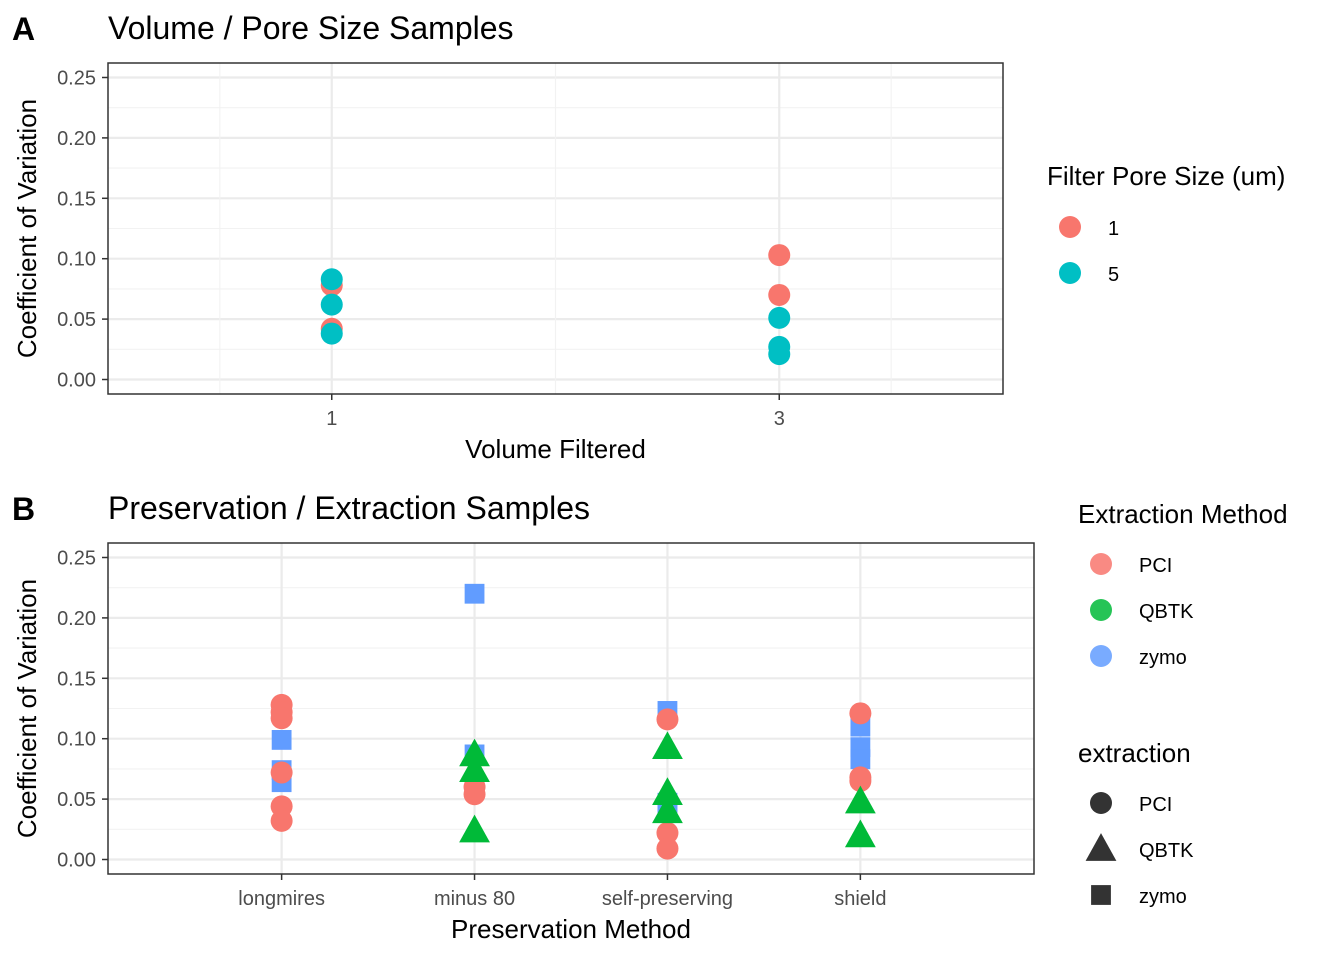  What do you see at coordinates (1155, 566) in the screenshot?
I see `panel-b-color-legend-label-PCI: PCI` at bounding box center [1155, 566].